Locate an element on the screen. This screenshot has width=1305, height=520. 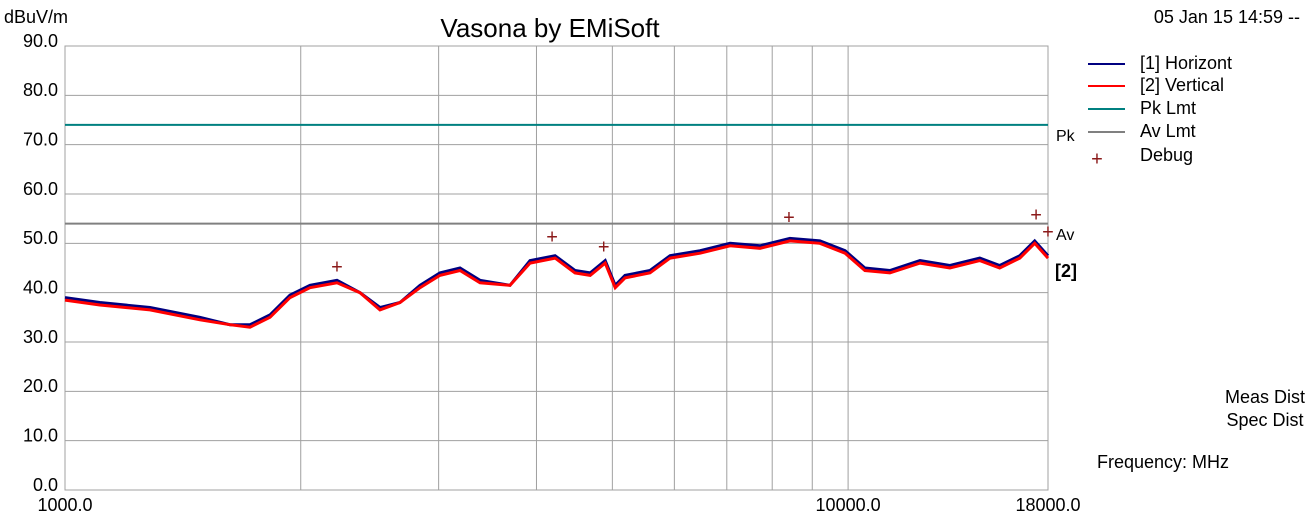
note: Meas Dist 3m is located at coordinates (1265, 397).